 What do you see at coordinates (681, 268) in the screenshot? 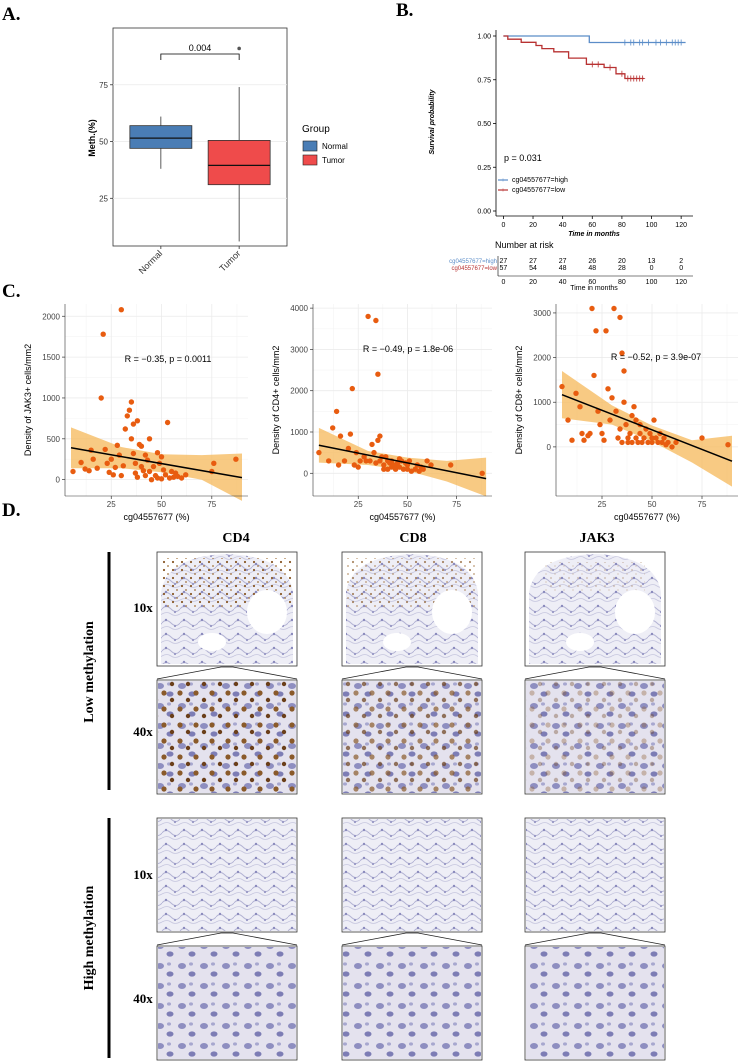
I see `risk-count: 0` at bounding box center [681, 268].